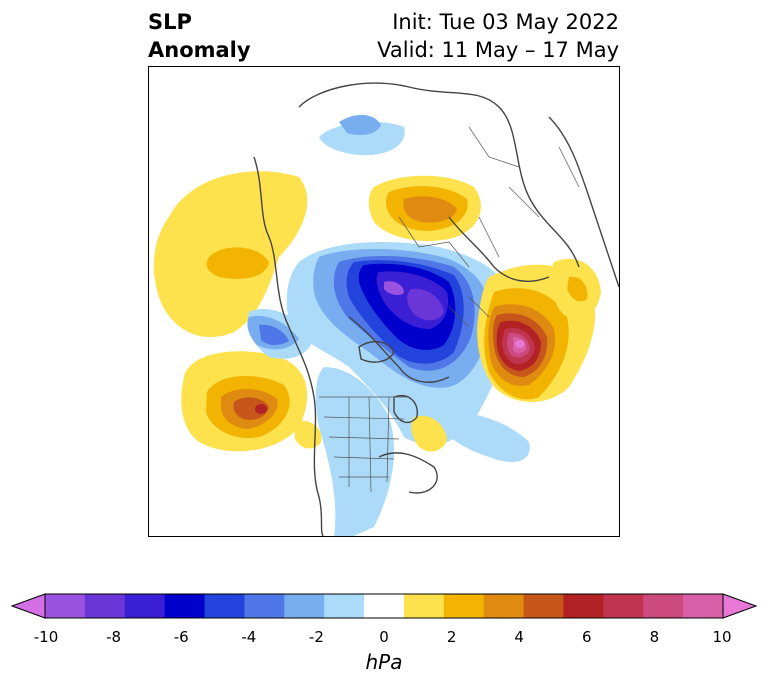  Describe the element at coordinates (451, 637) in the screenshot. I see `colorbar-tick-label: 2` at that location.